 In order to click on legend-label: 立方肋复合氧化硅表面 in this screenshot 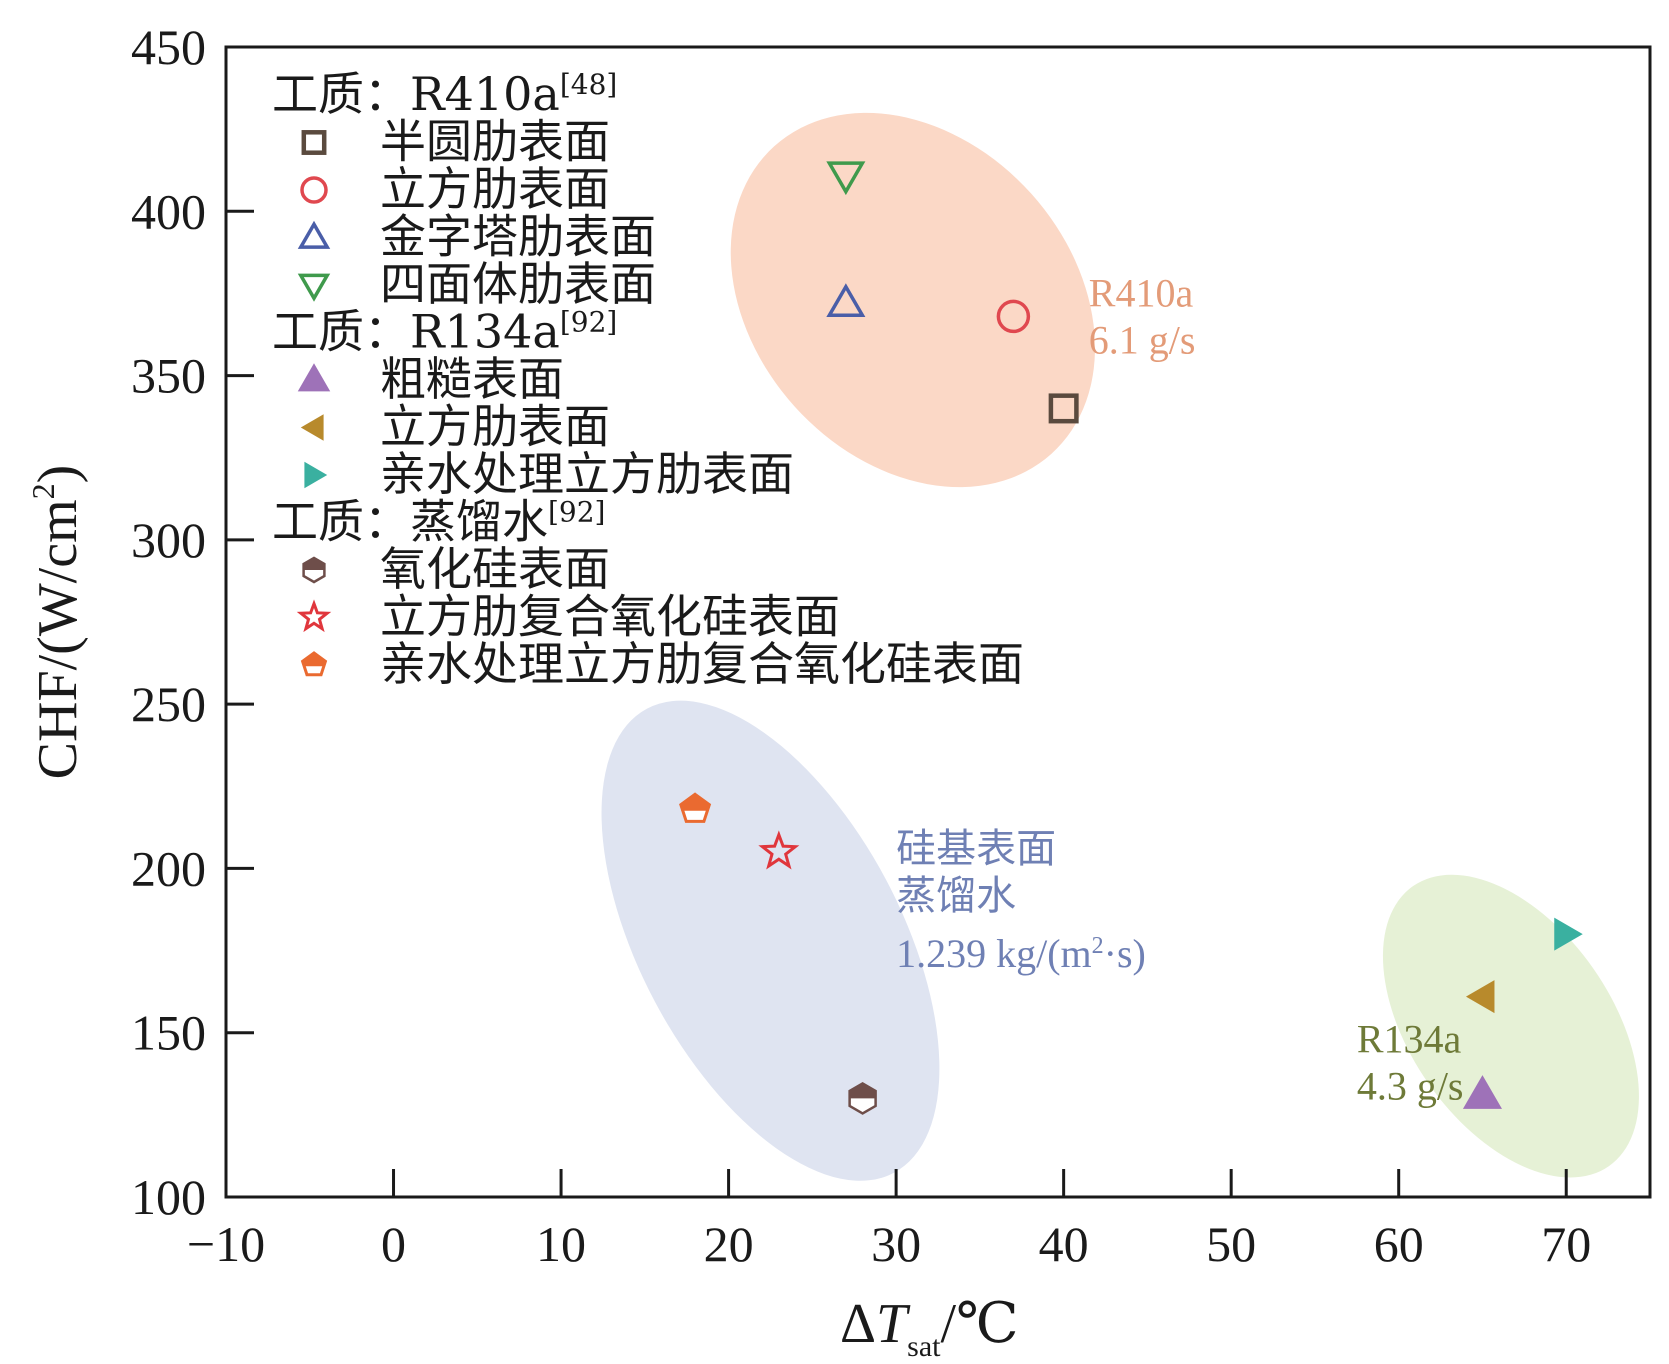, I will do `click(610, 617)`.